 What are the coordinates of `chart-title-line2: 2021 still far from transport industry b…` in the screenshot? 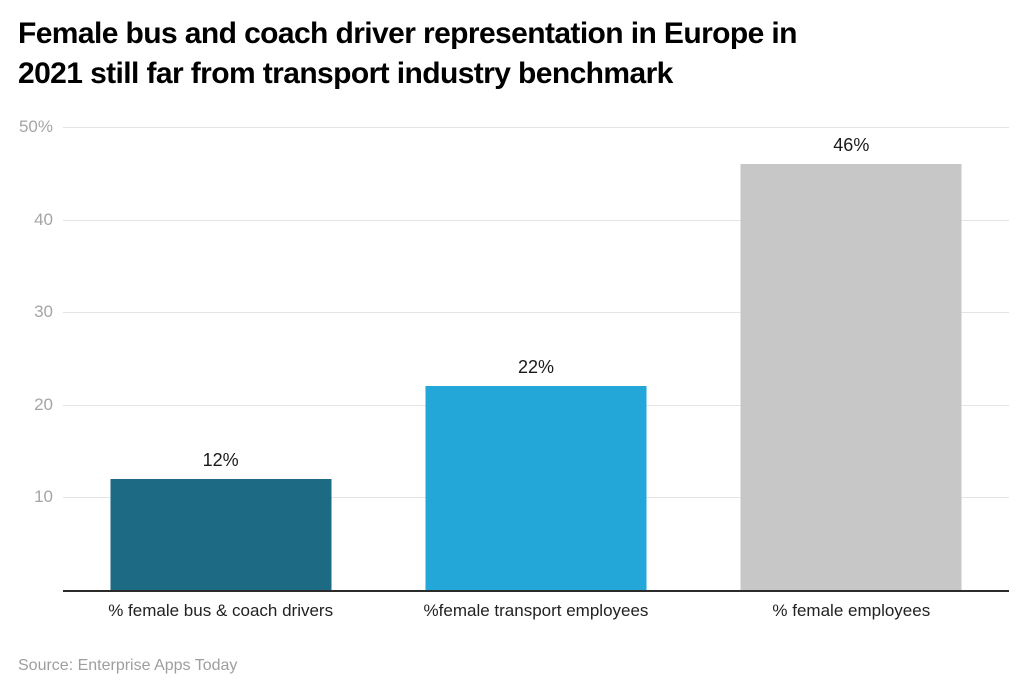 It's located at (345, 73).